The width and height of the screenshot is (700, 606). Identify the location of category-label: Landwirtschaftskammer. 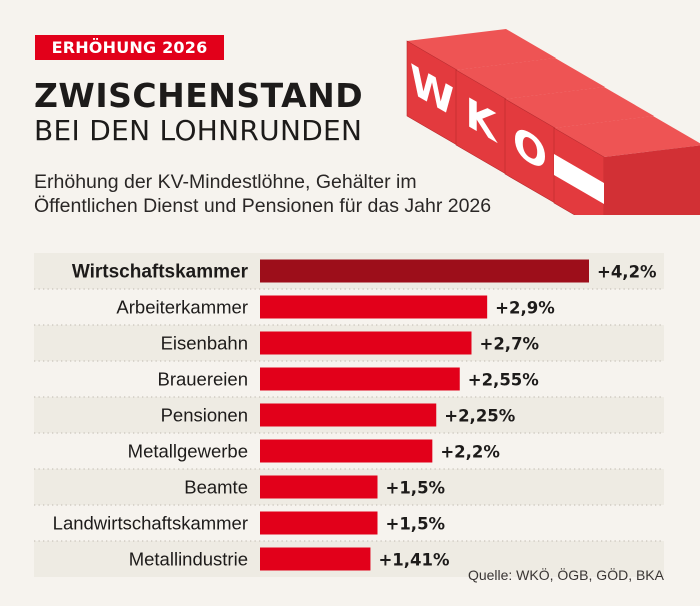
(150, 523).